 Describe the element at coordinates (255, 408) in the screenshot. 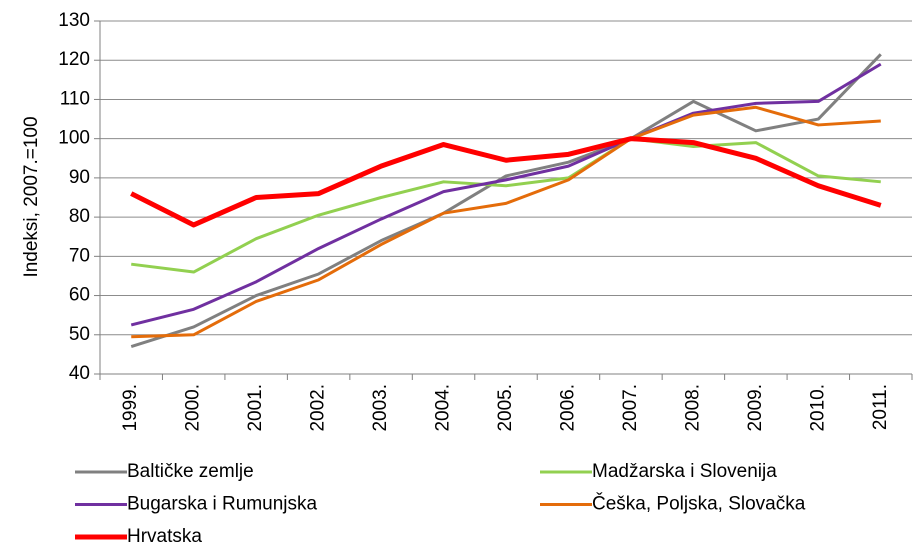

I see `x-tick-label: 2001.` at that location.